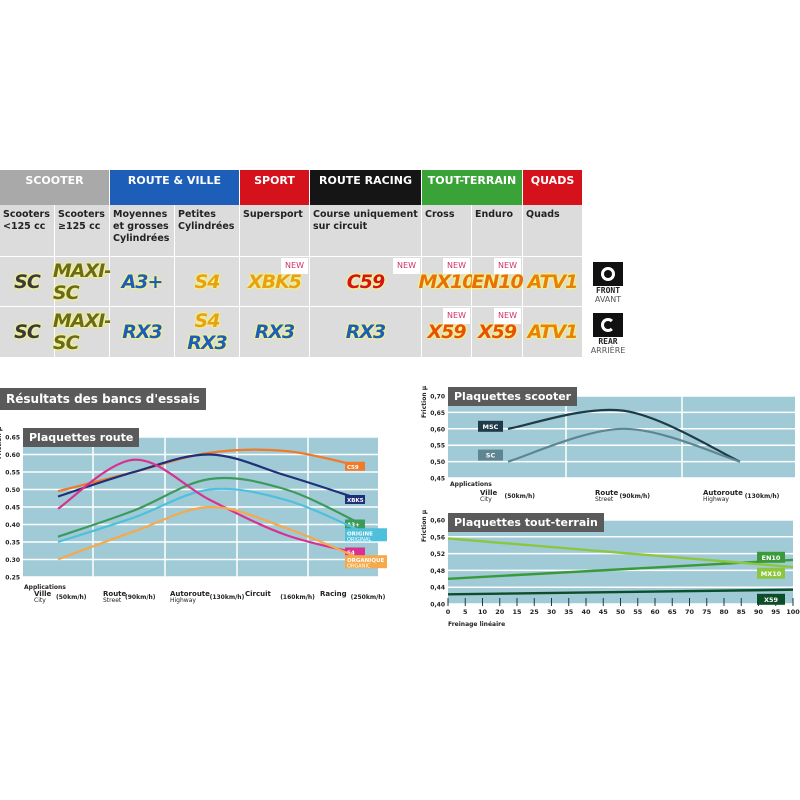 Image resolution: width=800 pixels, height=800 pixels. I want to click on product-cell: S4, so click(207, 282).